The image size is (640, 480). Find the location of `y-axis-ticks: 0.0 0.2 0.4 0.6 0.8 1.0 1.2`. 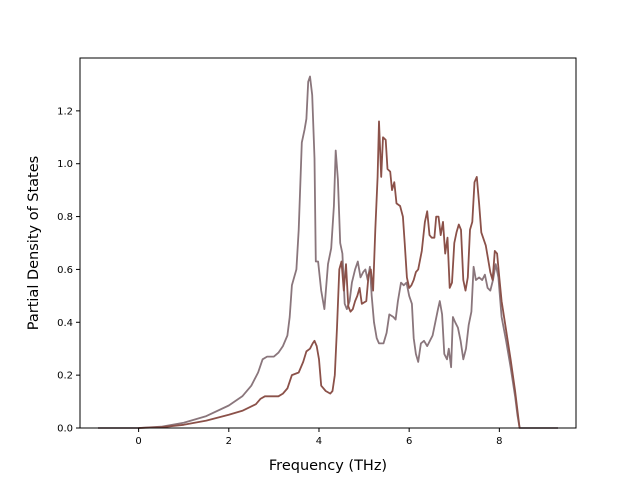

y-axis-ticks: 0.0 0.2 0.4 0.6 0.8 1.0 1.2 is located at coordinates (68, 270).